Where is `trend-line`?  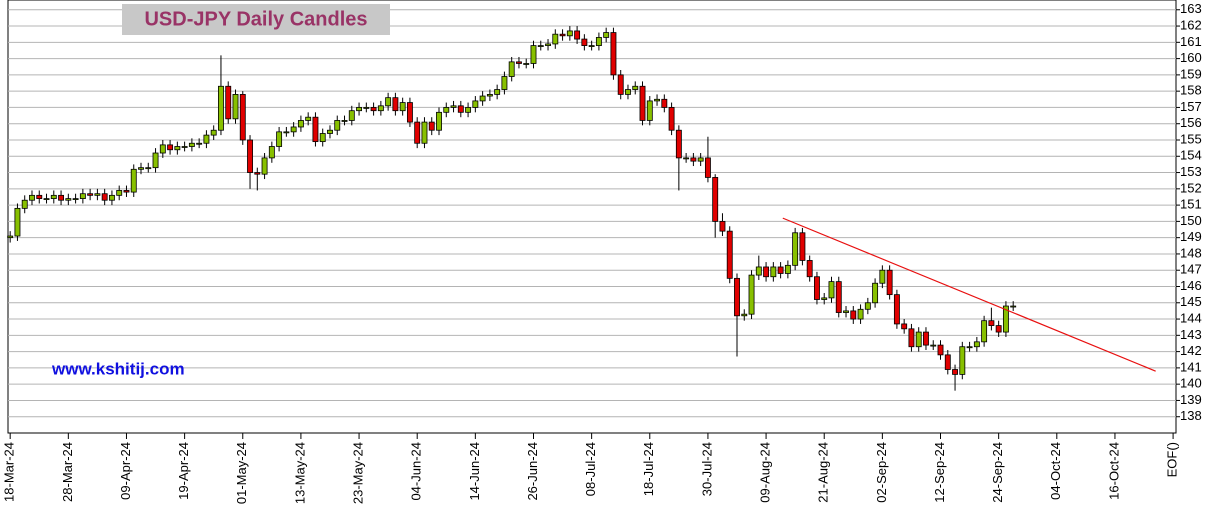
trend-line is located at coordinates (969, 294).